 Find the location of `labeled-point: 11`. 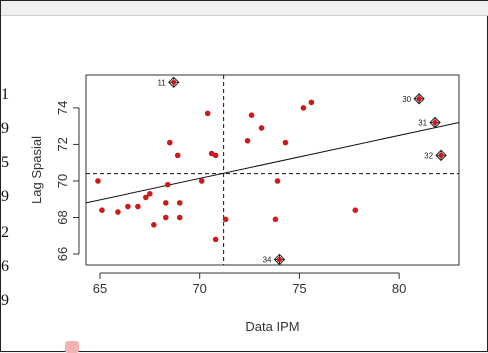

labeled-point: 11 is located at coordinates (168, 82).